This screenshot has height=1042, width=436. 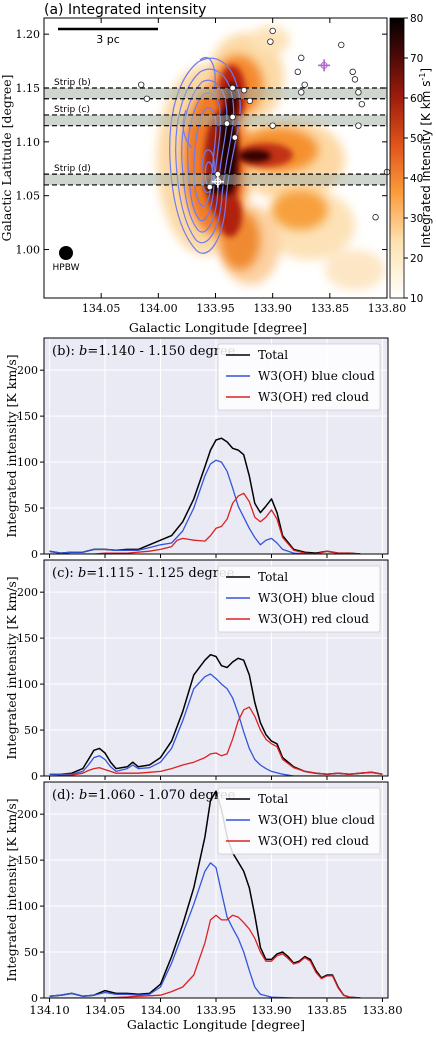 What do you see at coordinates (397, 158) in the screenshot?
I see `colorbar` at bounding box center [397, 158].